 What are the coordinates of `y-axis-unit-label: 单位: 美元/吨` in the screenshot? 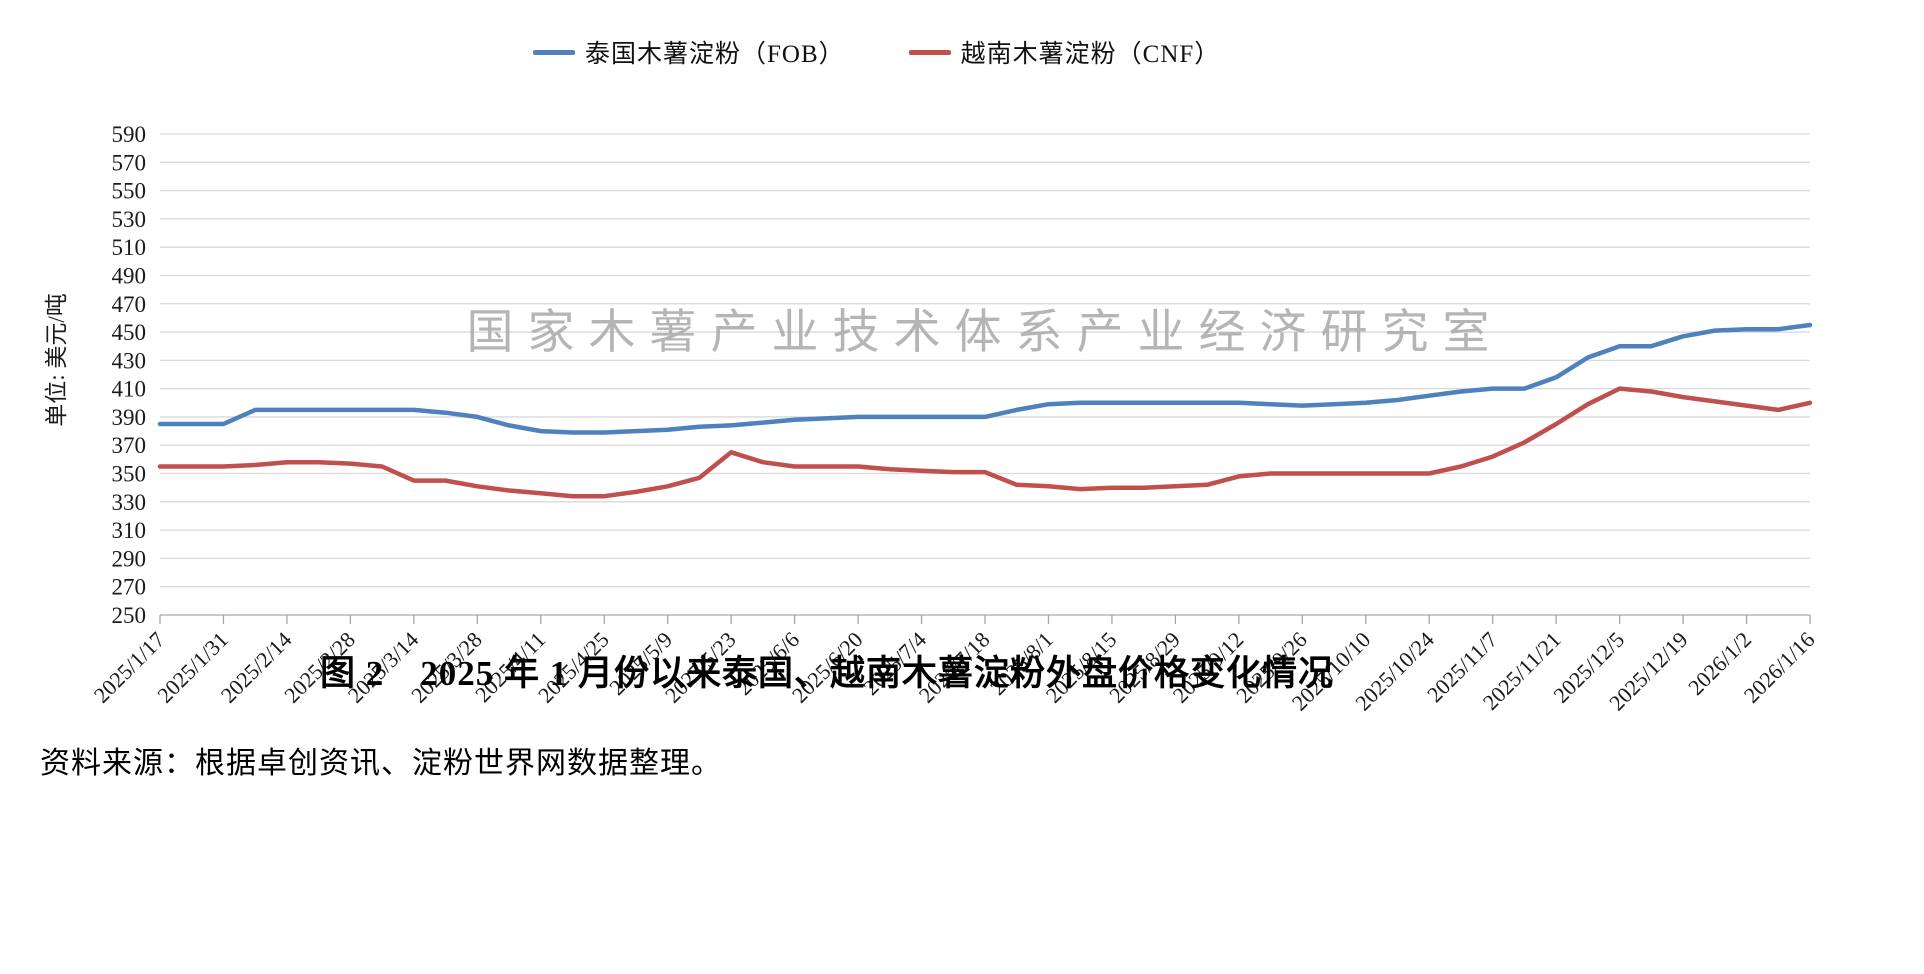 It's located at (56, 360).